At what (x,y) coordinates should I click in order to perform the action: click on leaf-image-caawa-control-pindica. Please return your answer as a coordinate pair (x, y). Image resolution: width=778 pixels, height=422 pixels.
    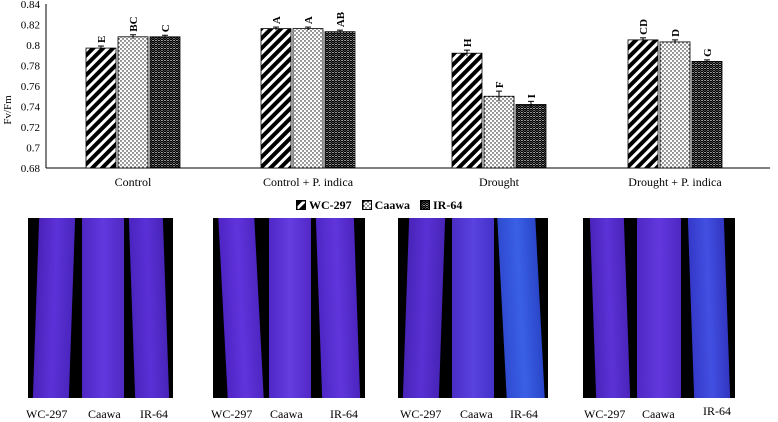
    Looking at the image, I should click on (290, 308).